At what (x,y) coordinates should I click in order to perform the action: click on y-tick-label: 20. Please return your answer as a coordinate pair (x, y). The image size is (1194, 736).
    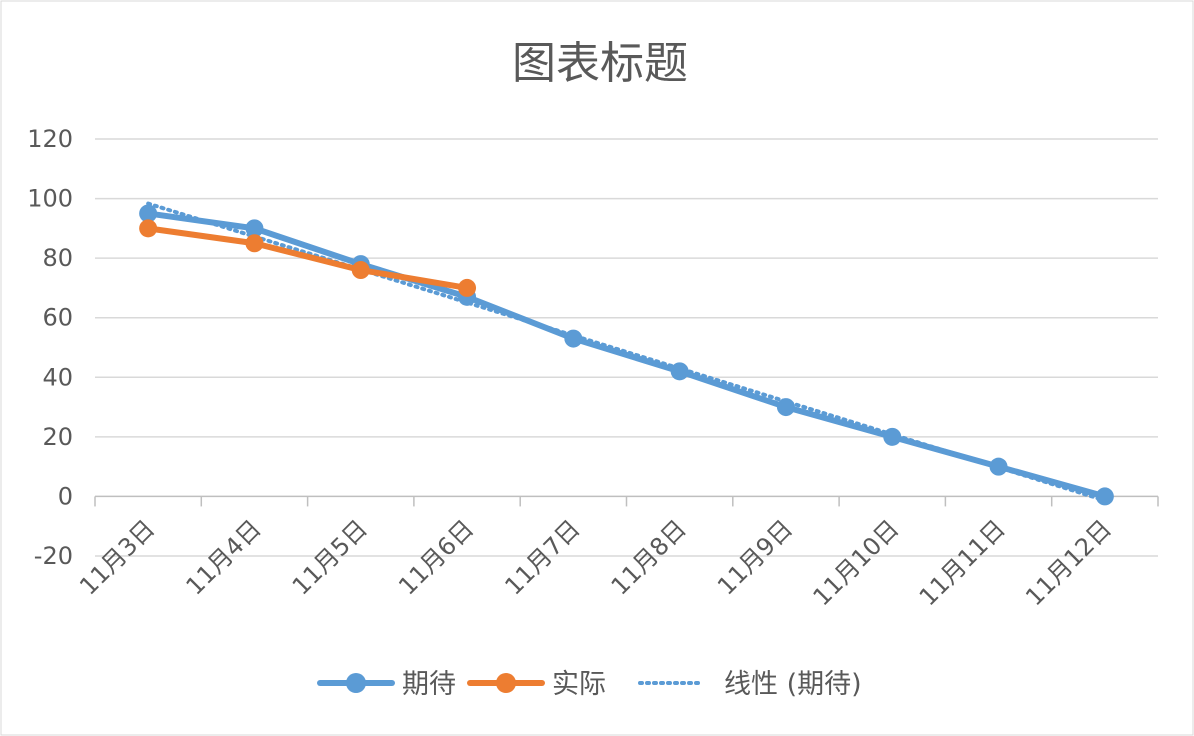
    Looking at the image, I should click on (57, 437).